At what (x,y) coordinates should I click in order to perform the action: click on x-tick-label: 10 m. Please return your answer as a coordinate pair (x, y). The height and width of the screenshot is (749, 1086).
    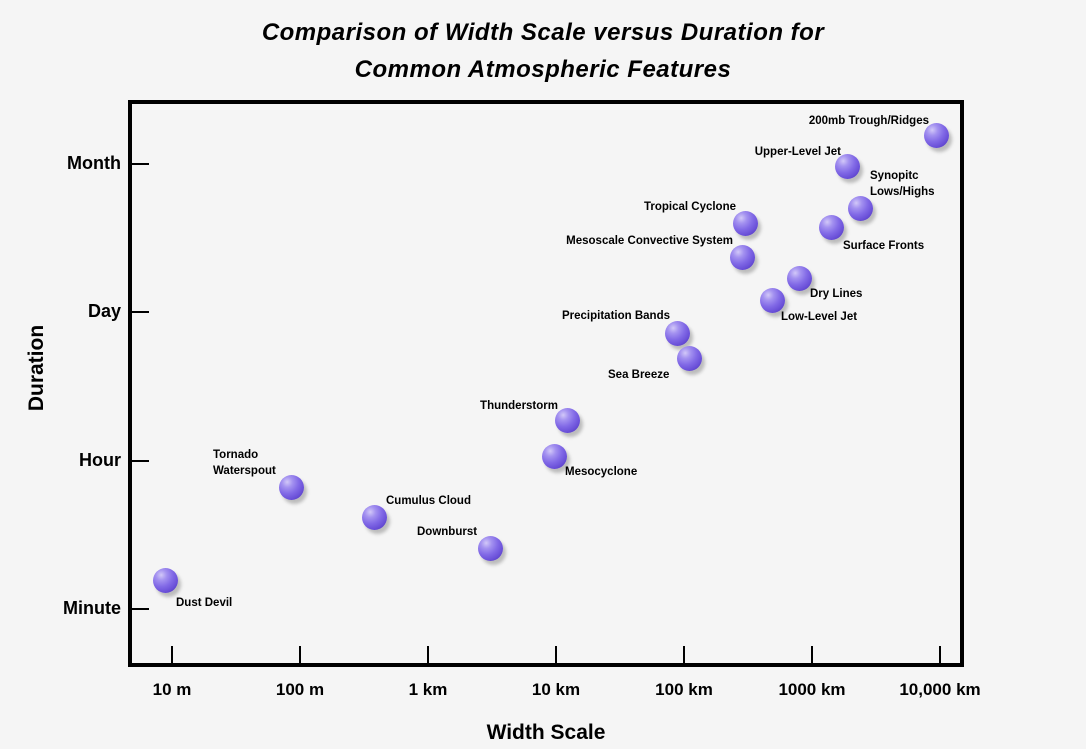
    Looking at the image, I should click on (172, 689).